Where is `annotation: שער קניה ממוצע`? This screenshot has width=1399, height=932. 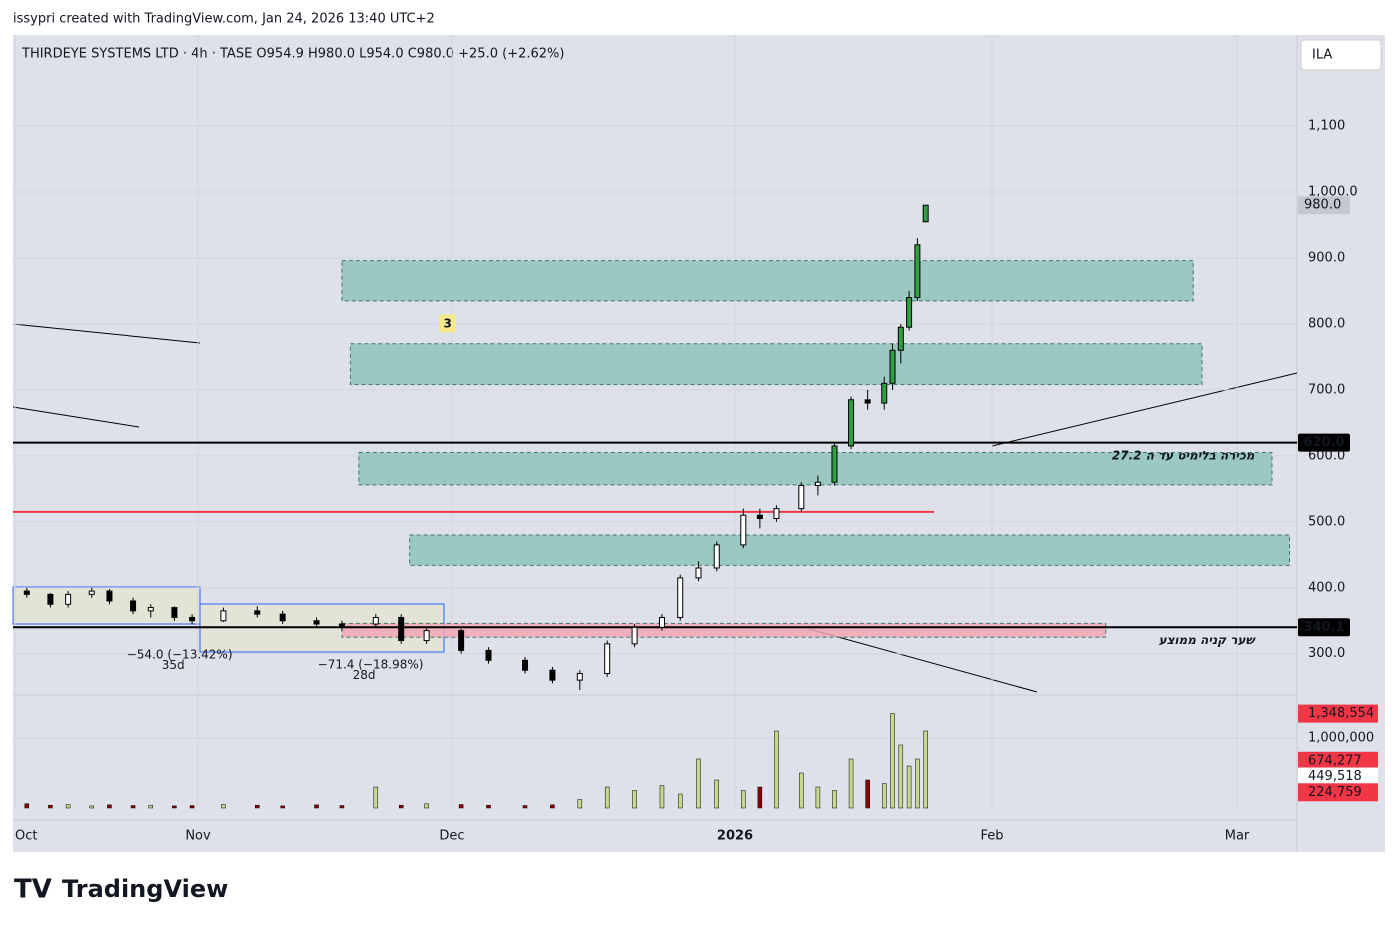
annotation: שער קניה ממוצע is located at coordinates (1208, 640).